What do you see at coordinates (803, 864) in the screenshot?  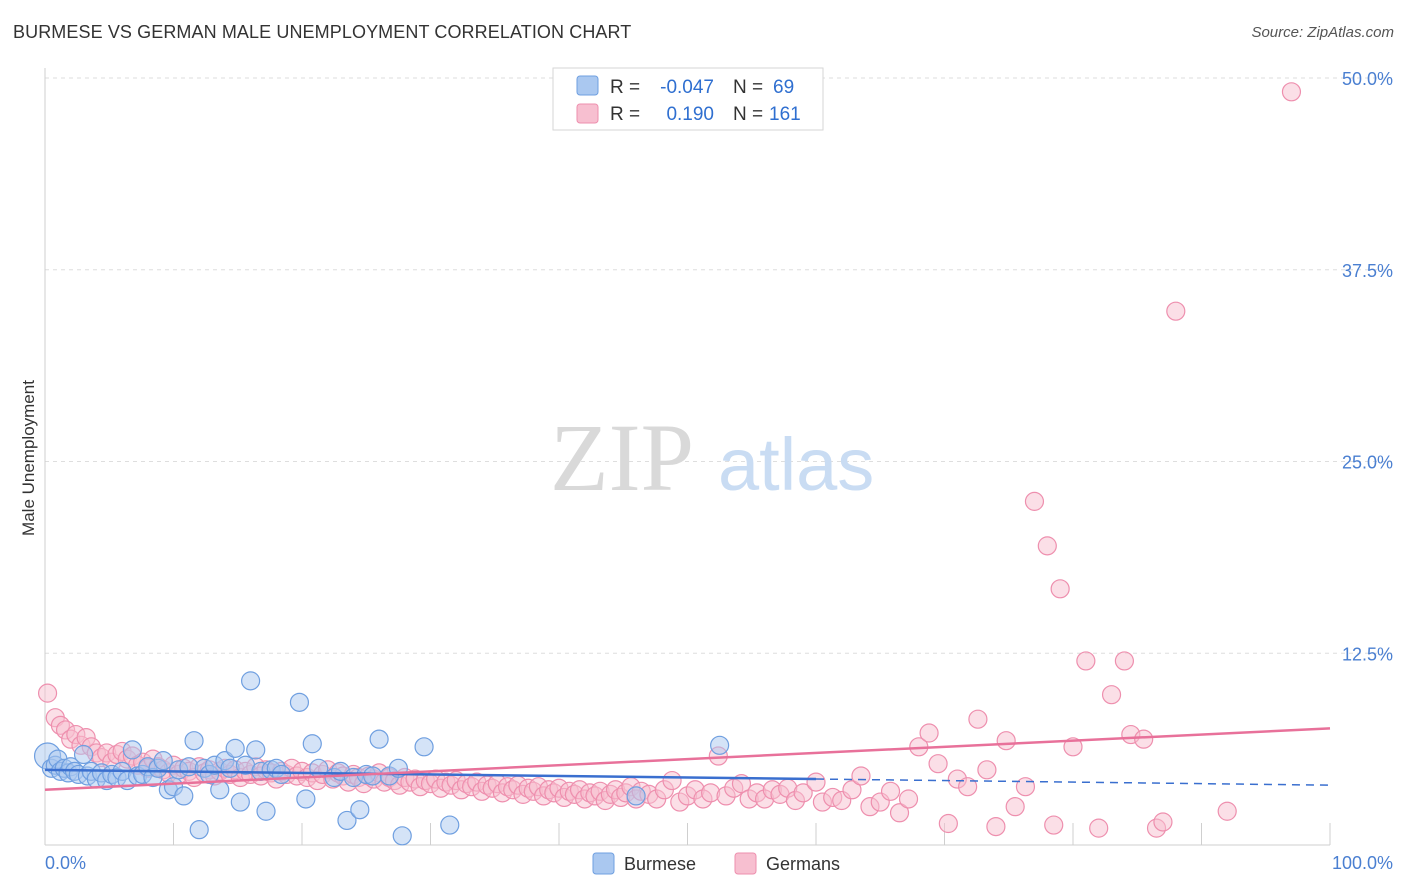 I see `bottom-legend-germans: Germans` at bounding box center [803, 864].